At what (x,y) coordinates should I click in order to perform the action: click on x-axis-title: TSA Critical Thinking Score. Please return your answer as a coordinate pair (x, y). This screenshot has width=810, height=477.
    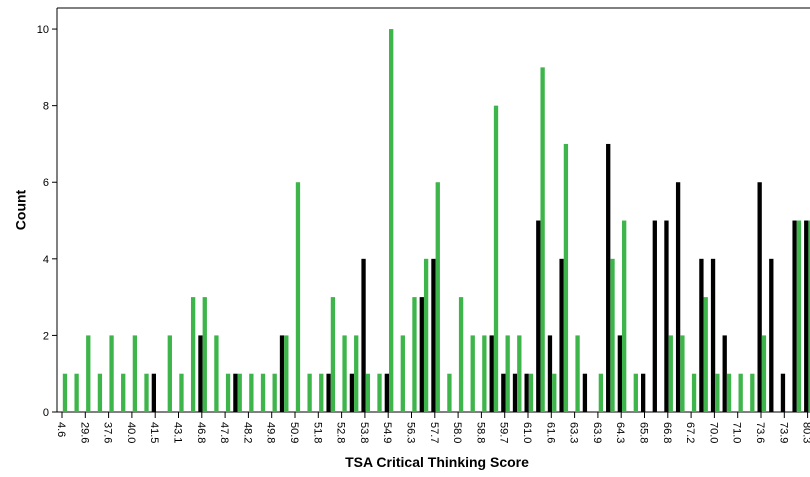
    Looking at the image, I should click on (437, 462).